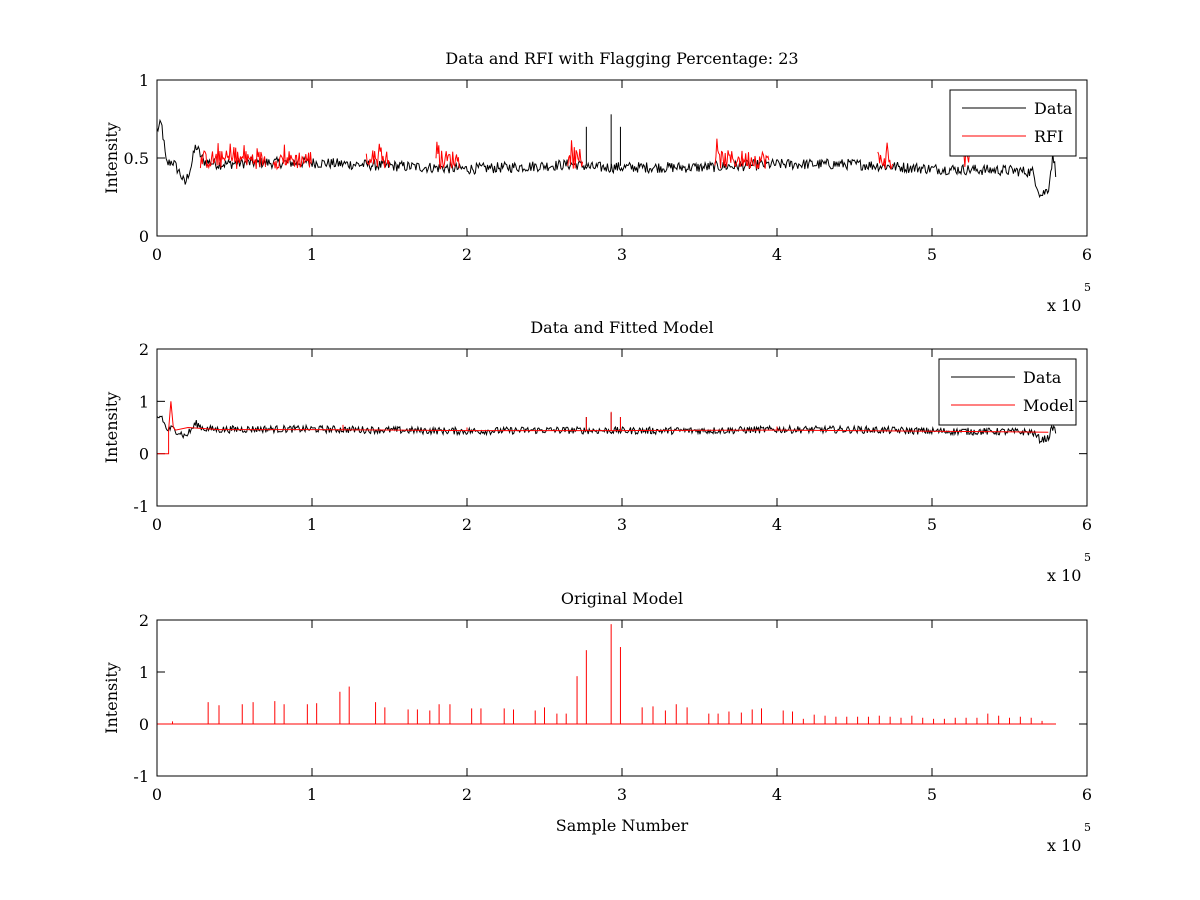 The height and width of the screenshot is (900, 1200). I want to click on legend: Data Model, so click(1007, 392).